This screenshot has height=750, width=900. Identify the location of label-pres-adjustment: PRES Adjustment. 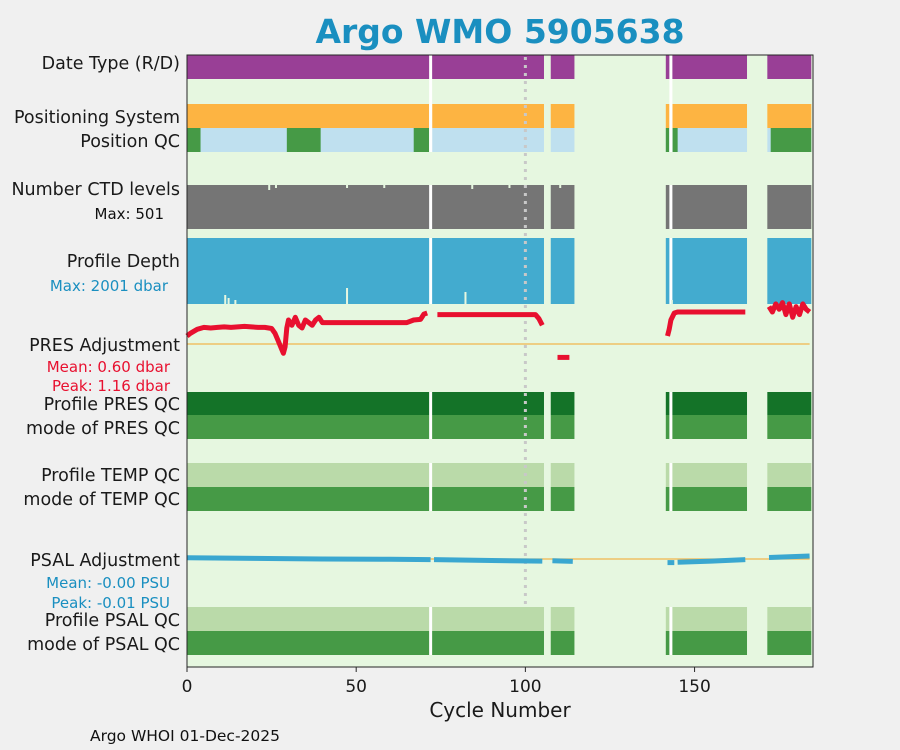
(104, 346).